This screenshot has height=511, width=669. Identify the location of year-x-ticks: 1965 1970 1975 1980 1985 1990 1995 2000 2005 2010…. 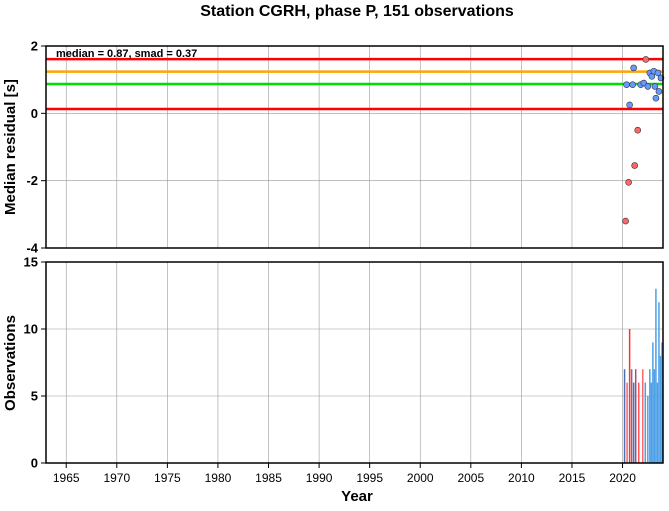
(344, 474).